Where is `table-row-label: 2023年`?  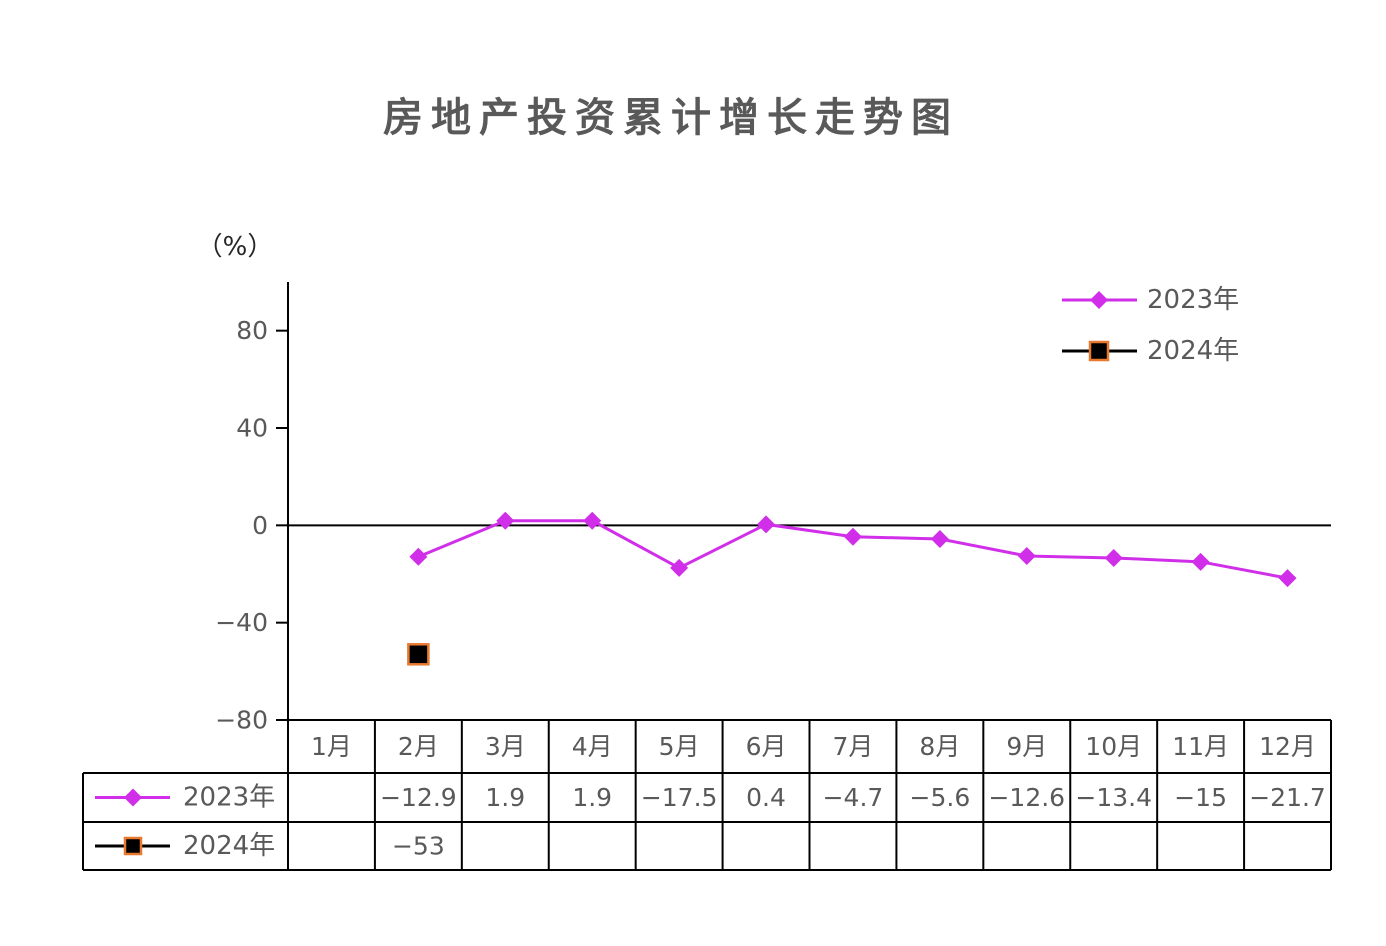
table-row-label: 2023年 is located at coordinates (229, 798).